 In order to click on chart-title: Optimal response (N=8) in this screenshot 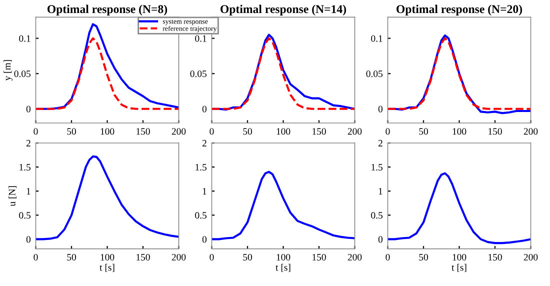, I will do `click(108, 10)`.